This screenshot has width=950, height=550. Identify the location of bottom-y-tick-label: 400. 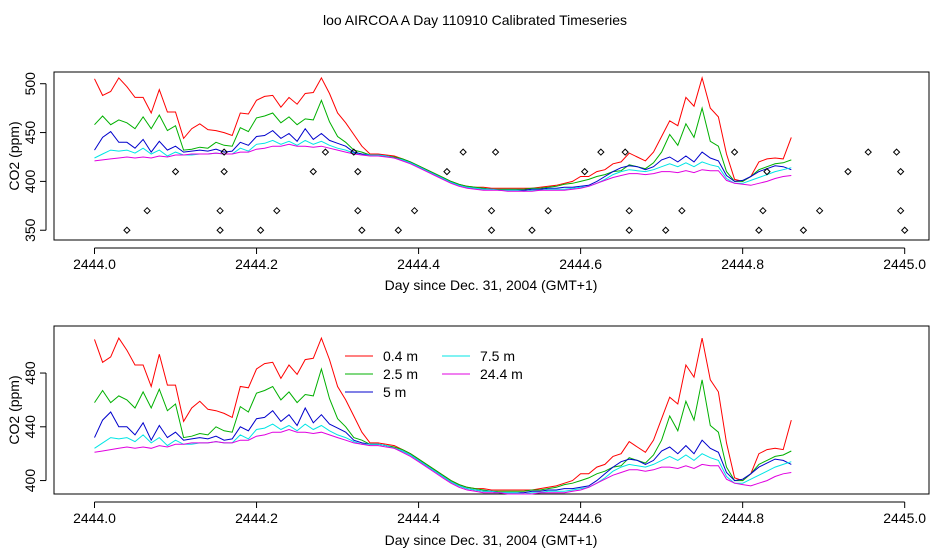
(30, 481).